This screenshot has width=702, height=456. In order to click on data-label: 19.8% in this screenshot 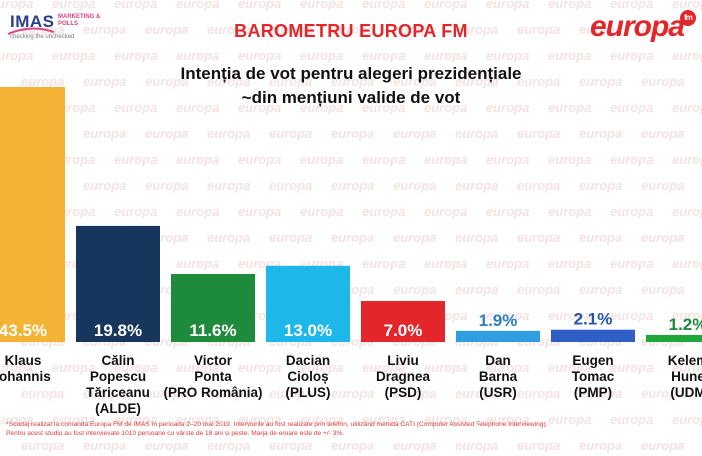, I will do `click(118, 330)`.